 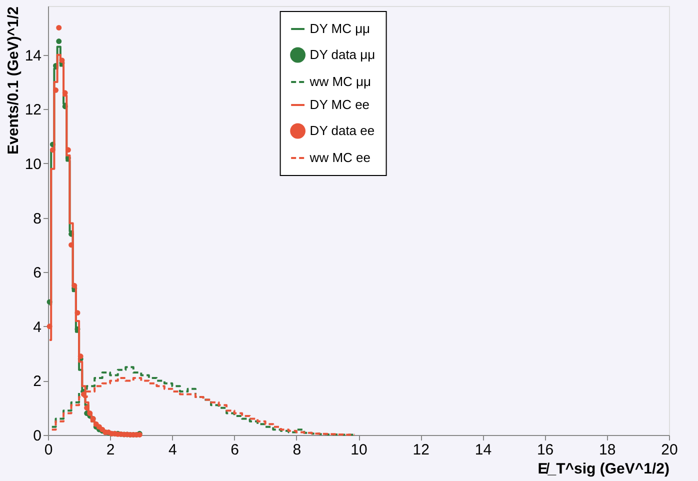 What do you see at coordinates (13, 80) in the screenshot?
I see `y-axis-title: Events/0.1 (GeV)^1/2` at bounding box center [13, 80].